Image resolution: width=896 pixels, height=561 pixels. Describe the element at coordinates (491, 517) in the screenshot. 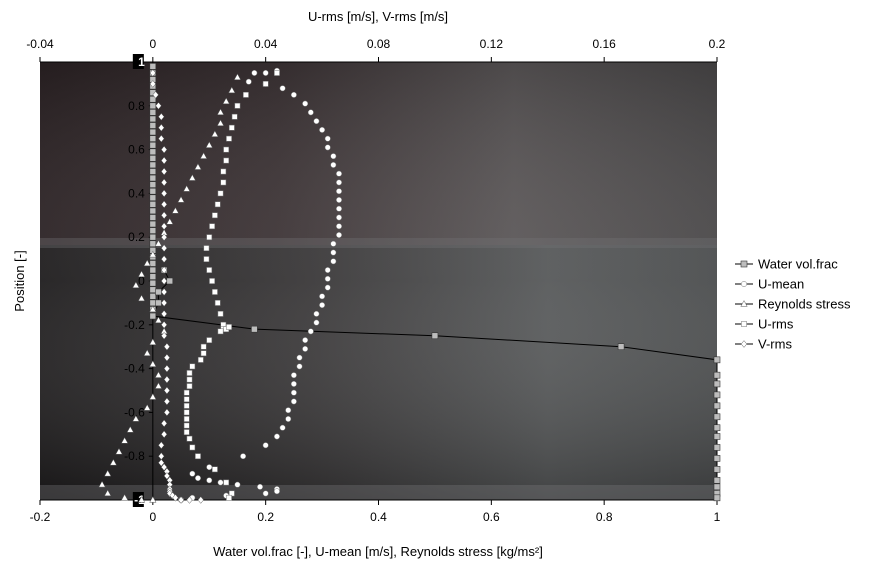

I see `x-bottom-tick-label: 0.6` at that location.